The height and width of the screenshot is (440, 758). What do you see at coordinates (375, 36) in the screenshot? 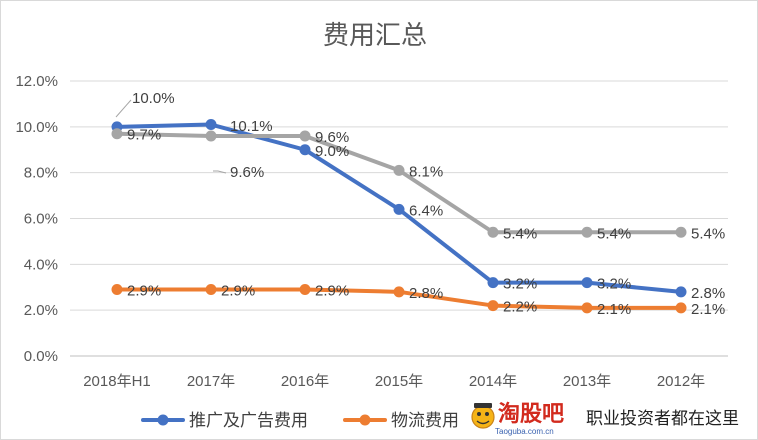
I see `chart-title: 费用汇总` at bounding box center [375, 36].